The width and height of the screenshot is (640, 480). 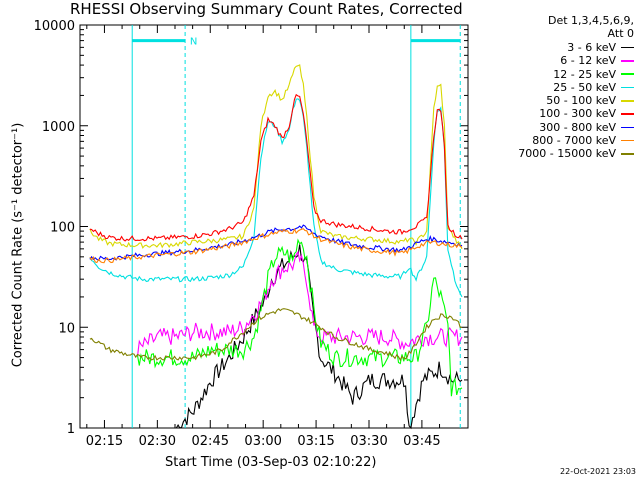 I want to click on legend-label: 7000 - 15000 keV, so click(x=567, y=154).